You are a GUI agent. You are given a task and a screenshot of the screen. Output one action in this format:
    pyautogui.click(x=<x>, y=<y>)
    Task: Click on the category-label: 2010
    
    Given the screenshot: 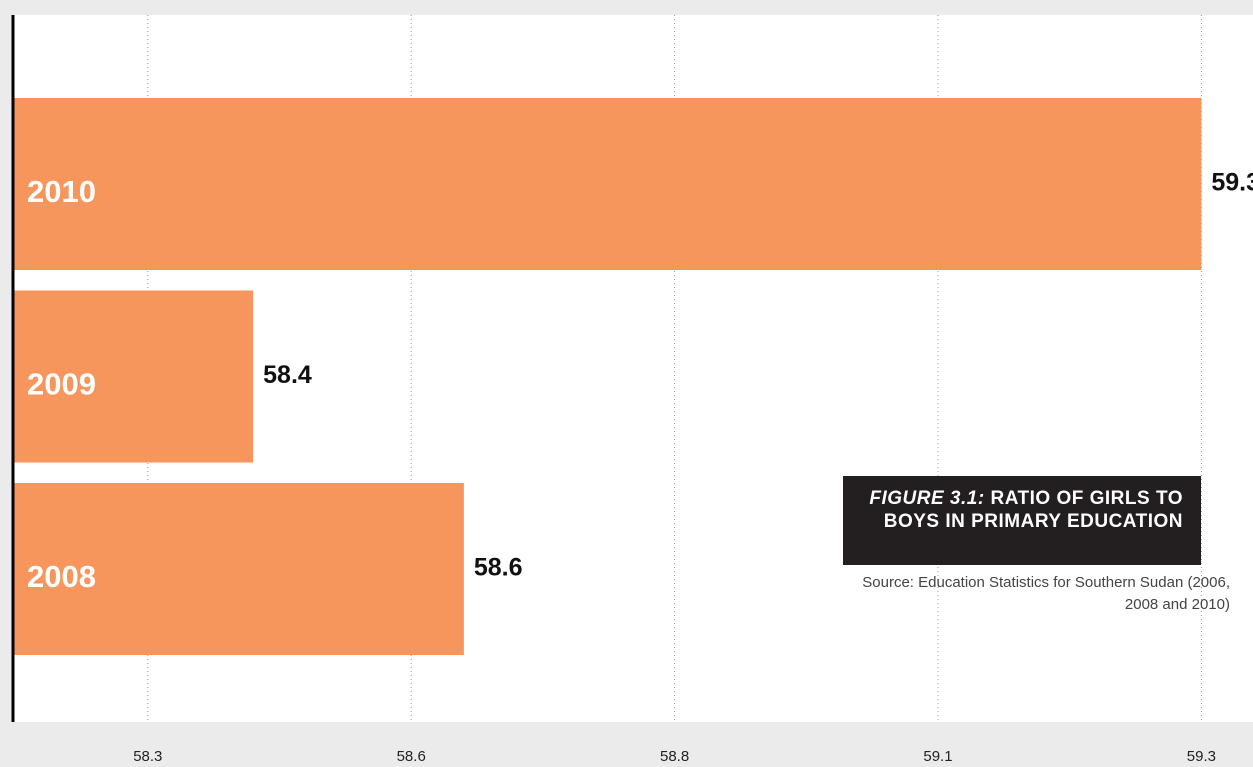 What is the action you would take?
    pyautogui.click(x=61, y=191)
    